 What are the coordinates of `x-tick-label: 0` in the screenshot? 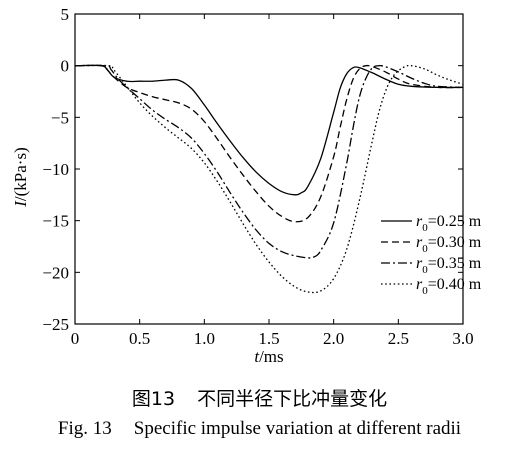 It's located at (75, 338).